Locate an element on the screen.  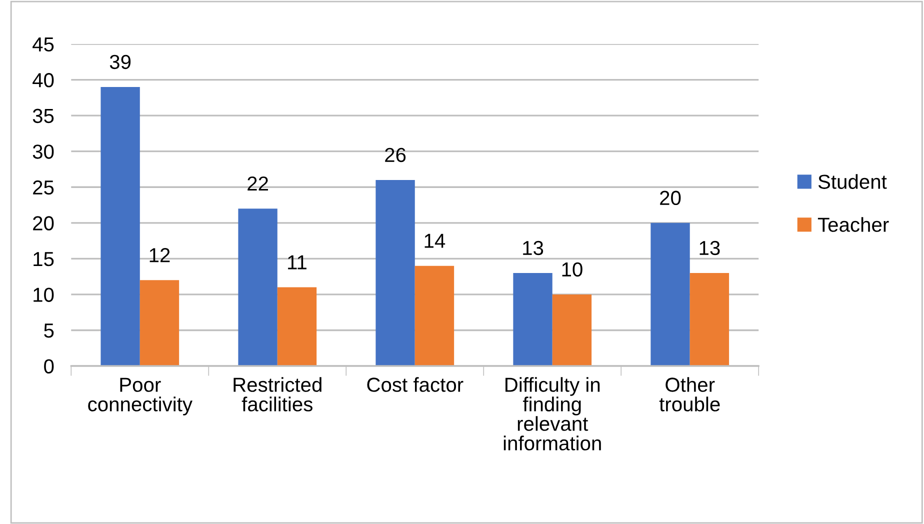
y-tick-label: 25 is located at coordinates (43, 187).